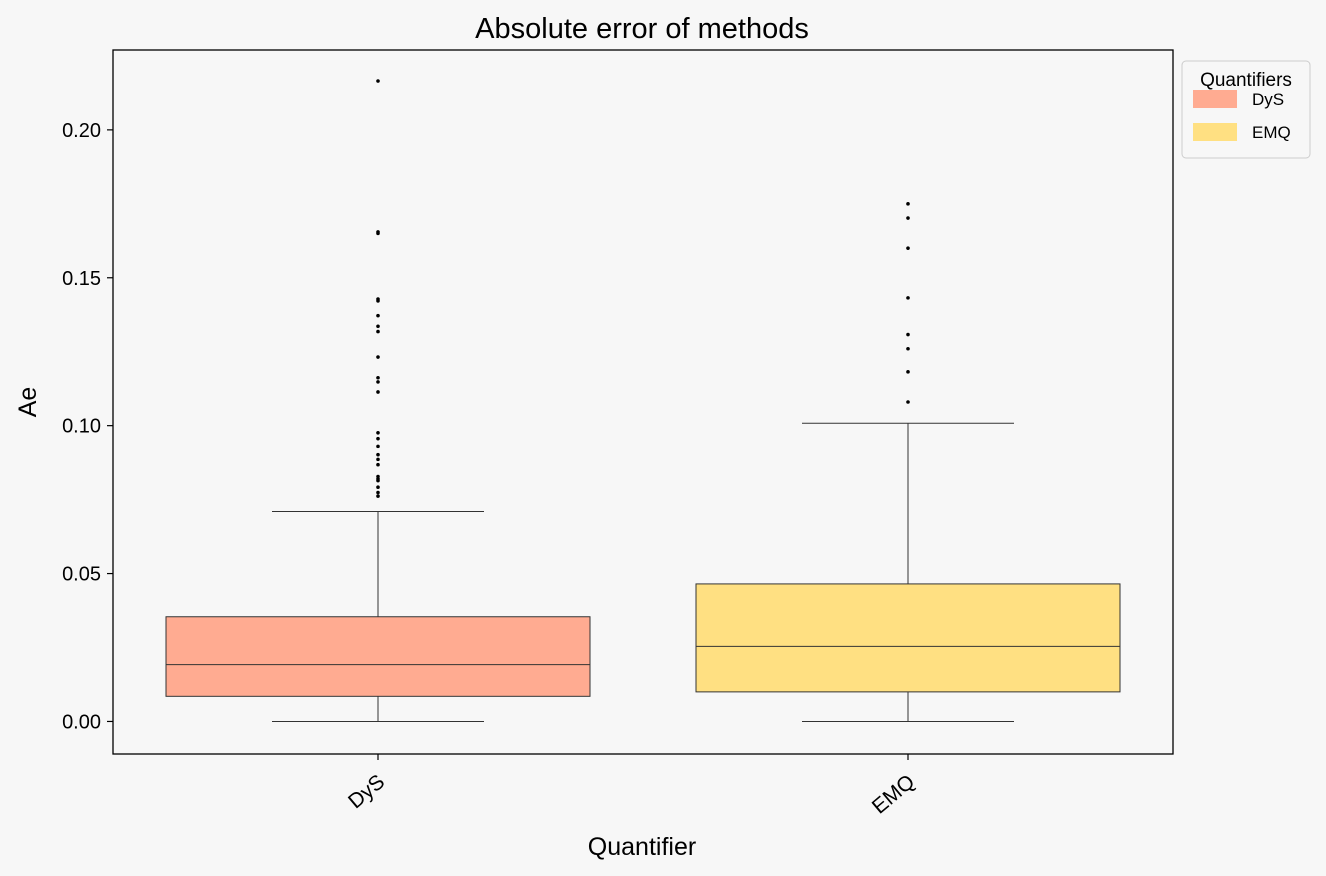 The image size is (1326, 876). I want to click on y-tick-label: 0.10, so click(81, 427).